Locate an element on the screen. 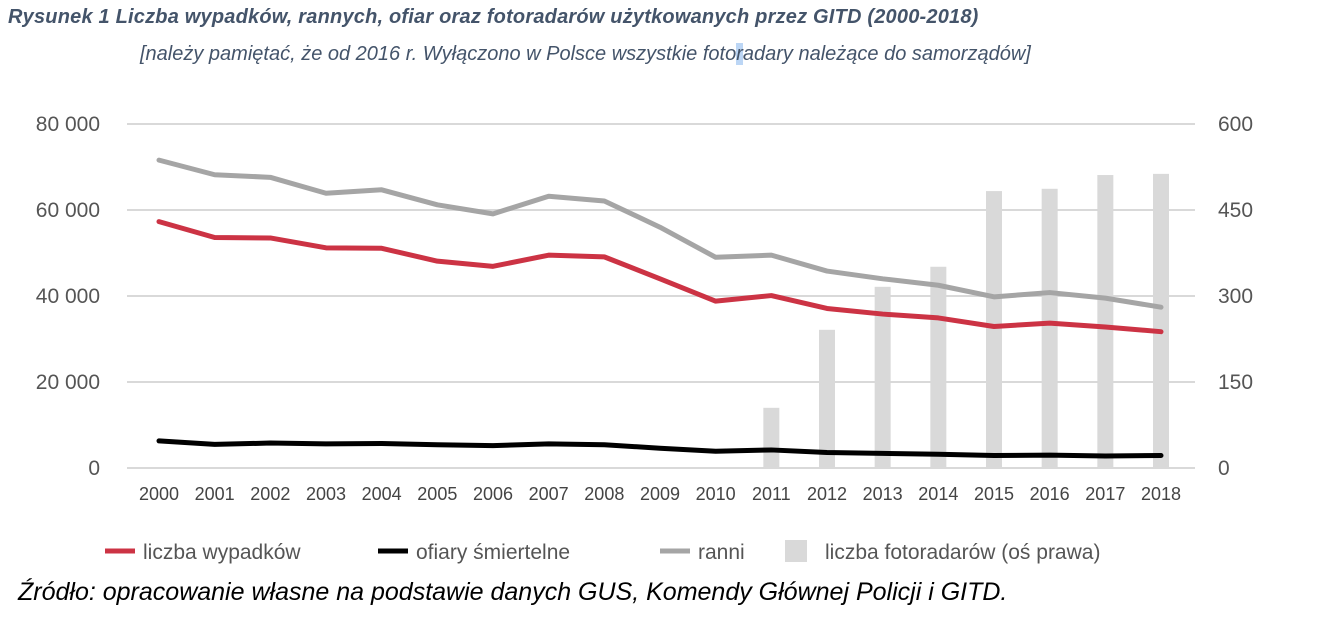 This screenshot has height=630, width=1320. right-axis-tick-label: 0 is located at coordinates (1224, 468).